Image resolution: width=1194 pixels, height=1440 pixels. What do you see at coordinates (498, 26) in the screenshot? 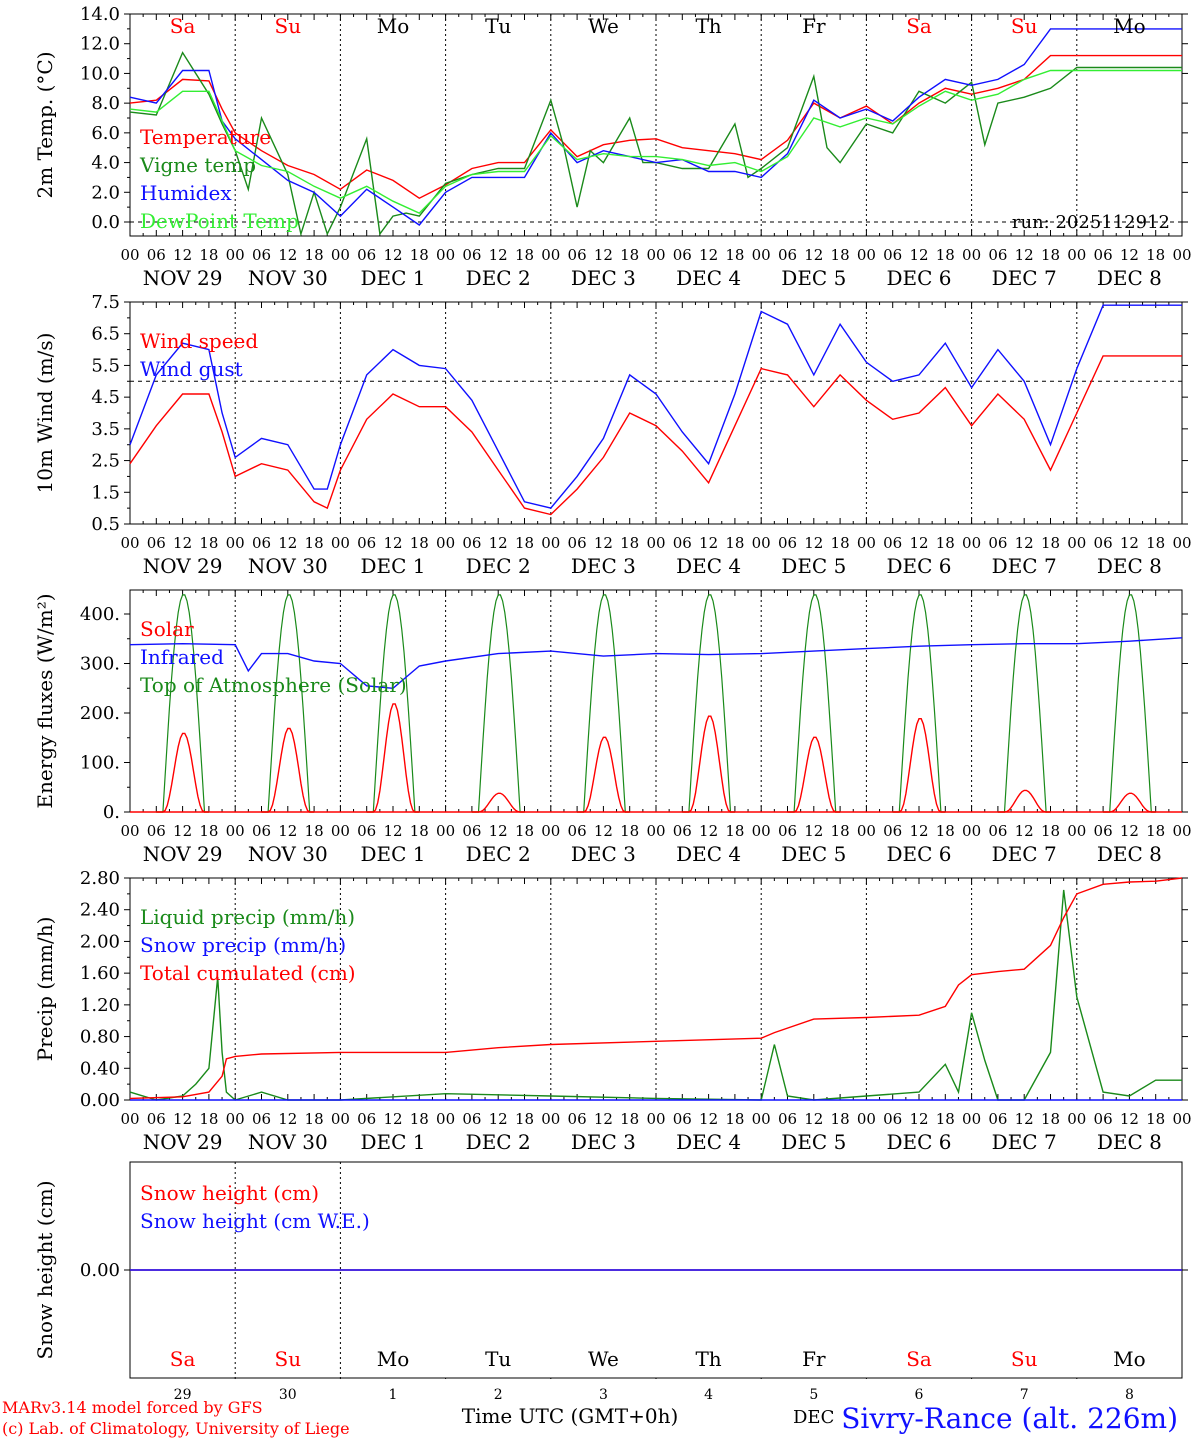
I see `weekday-label: Tu` at bounding box center [498, 26].